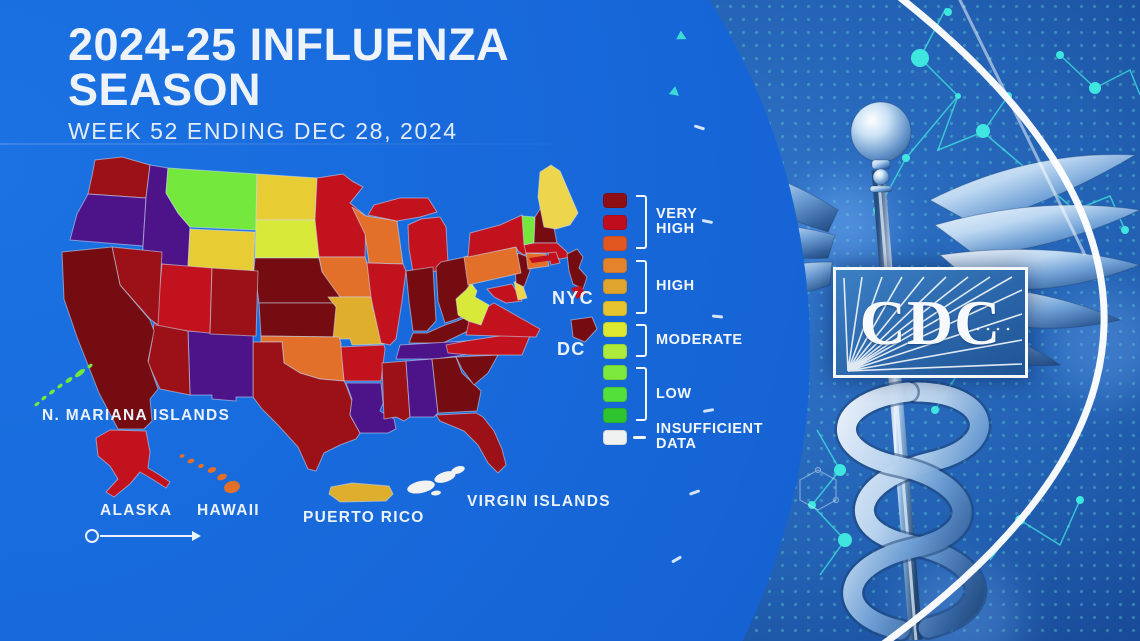 This screenshot has height=641, width=1140. I want to click on page-title-line1: 2024-25 INFLUENZA, so click(289, 44).